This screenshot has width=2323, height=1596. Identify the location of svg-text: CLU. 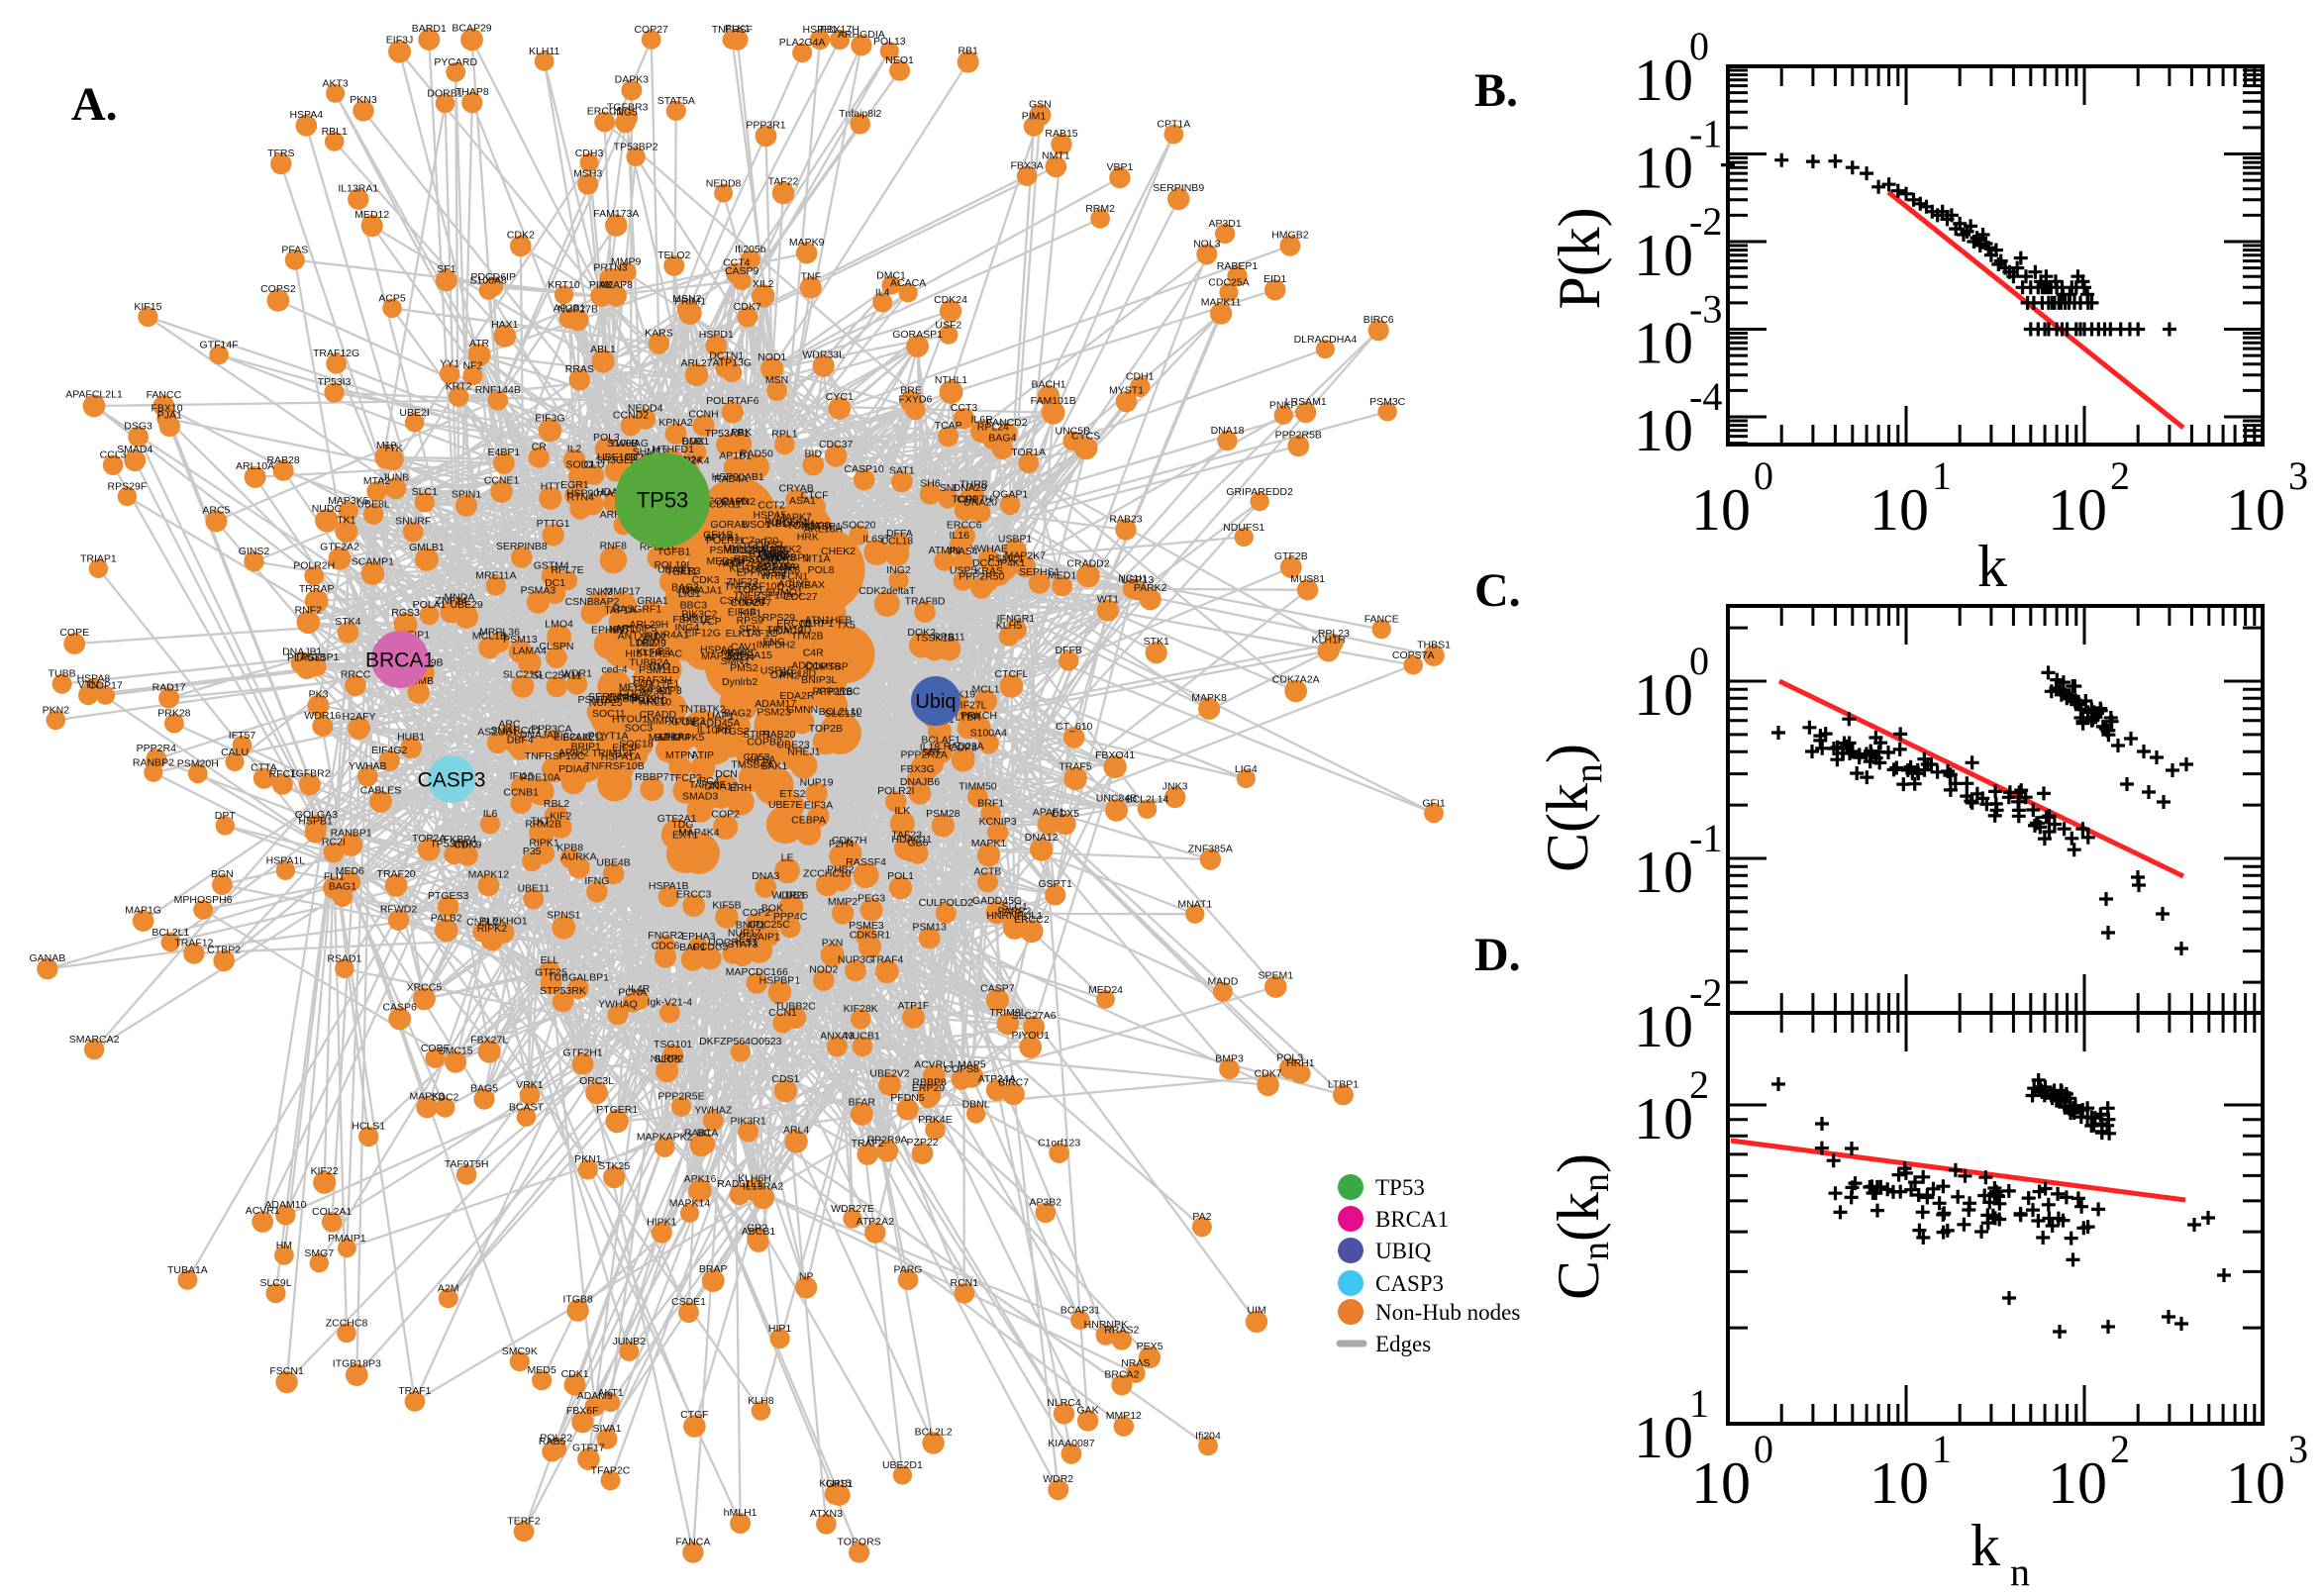
(594, 465).